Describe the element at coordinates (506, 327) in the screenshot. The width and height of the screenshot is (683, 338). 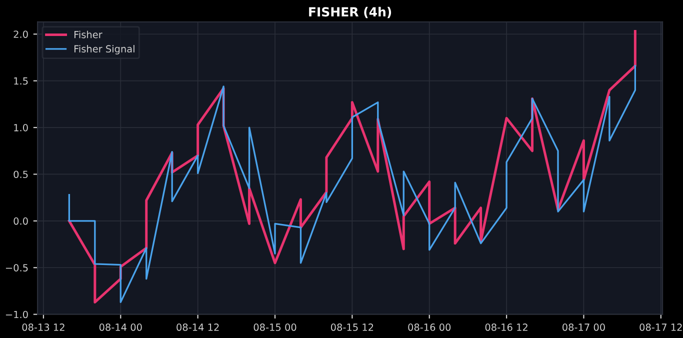
I see `x-tick-label: 08-16 12` at that location.